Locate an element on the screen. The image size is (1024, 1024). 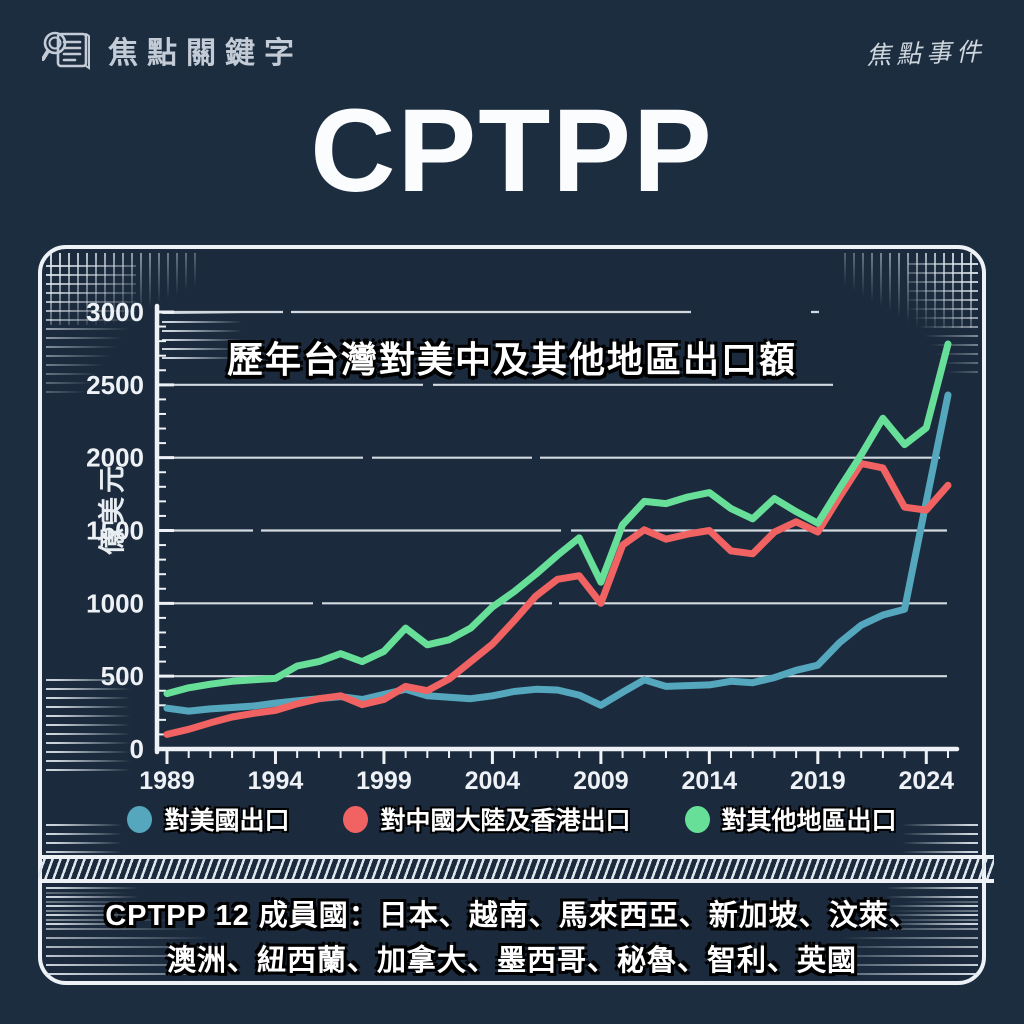
y-tick-label: 2000 is located at coordinates (115, 458).